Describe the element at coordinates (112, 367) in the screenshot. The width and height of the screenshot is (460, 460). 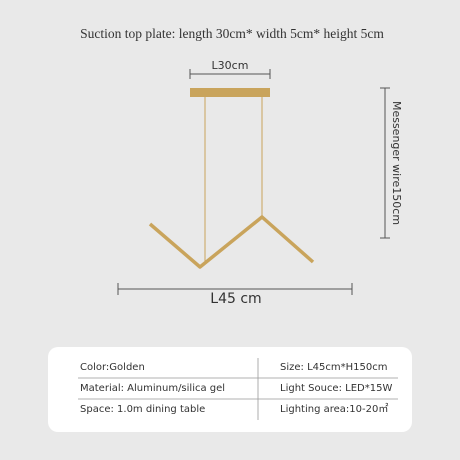
I see `table-cell: Color:Golden` at that location.